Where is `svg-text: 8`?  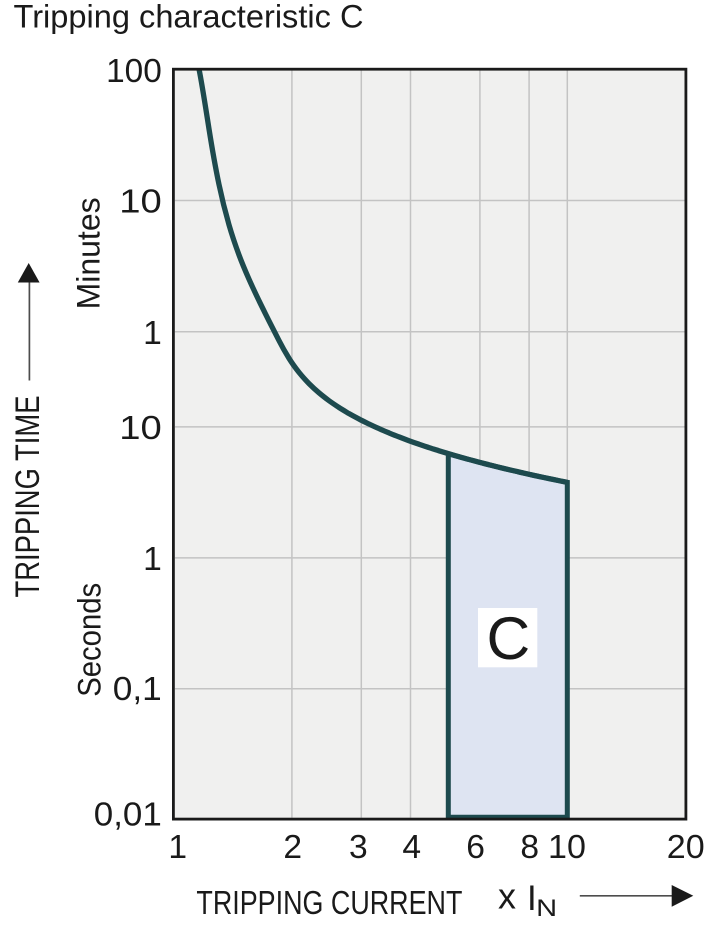 svg-text: 8 is located at coordinates (529, 847).